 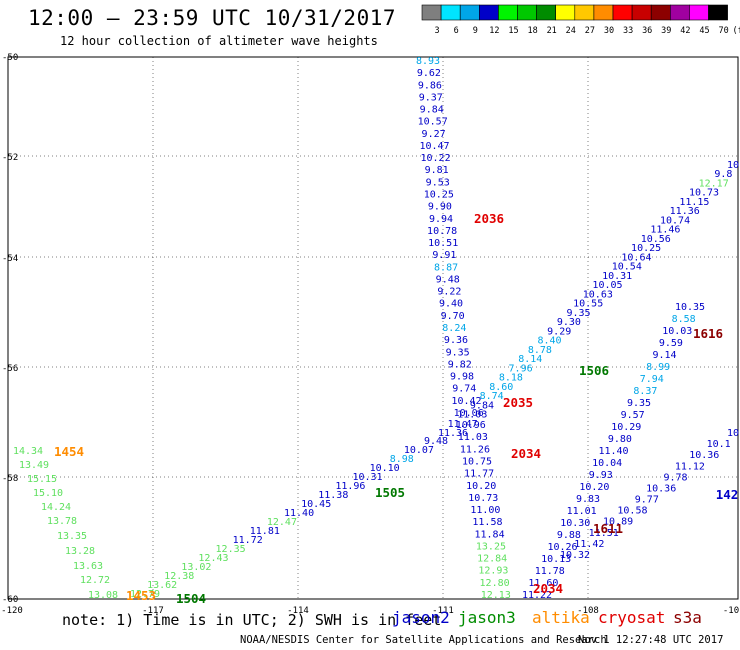 What do you see at coordinates (316, 504) in the screenshot?
I see `wave-height-value: 10.45` at bounding box center [316, 504].